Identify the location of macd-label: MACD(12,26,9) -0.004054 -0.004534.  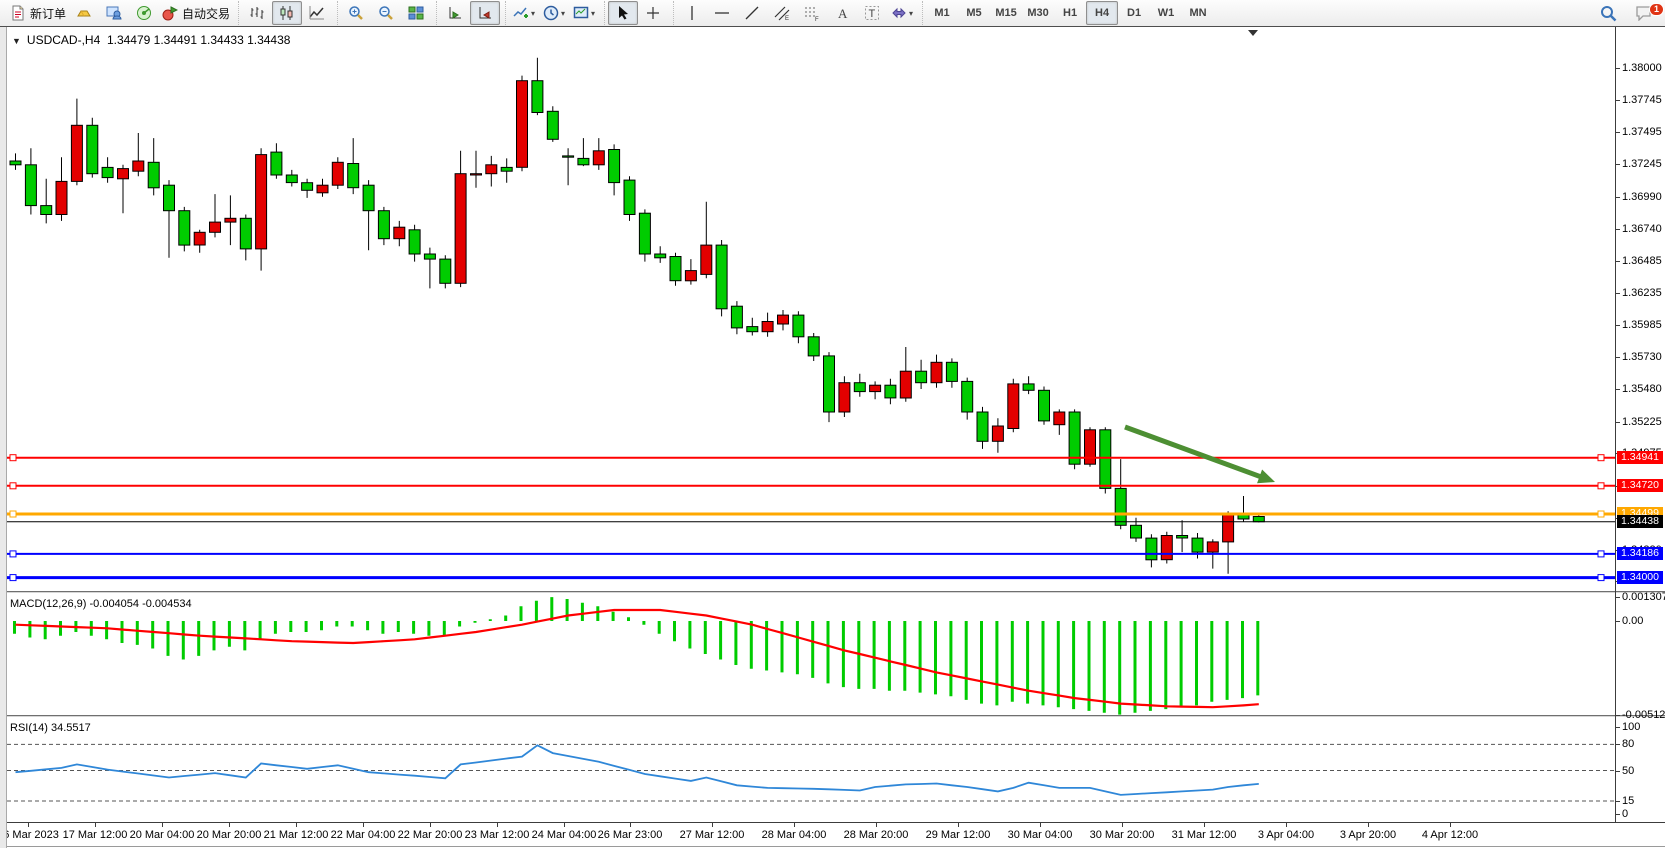
(101, 604).